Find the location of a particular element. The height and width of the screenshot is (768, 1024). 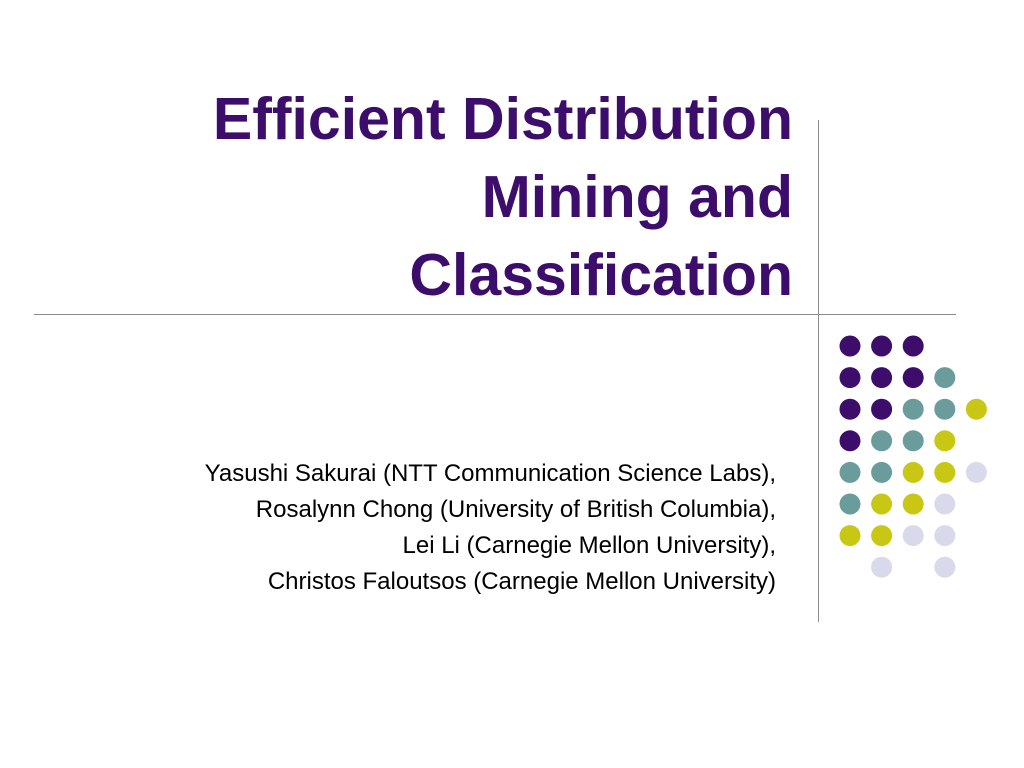

horizontal-divider is located at coordinates (495, 314).